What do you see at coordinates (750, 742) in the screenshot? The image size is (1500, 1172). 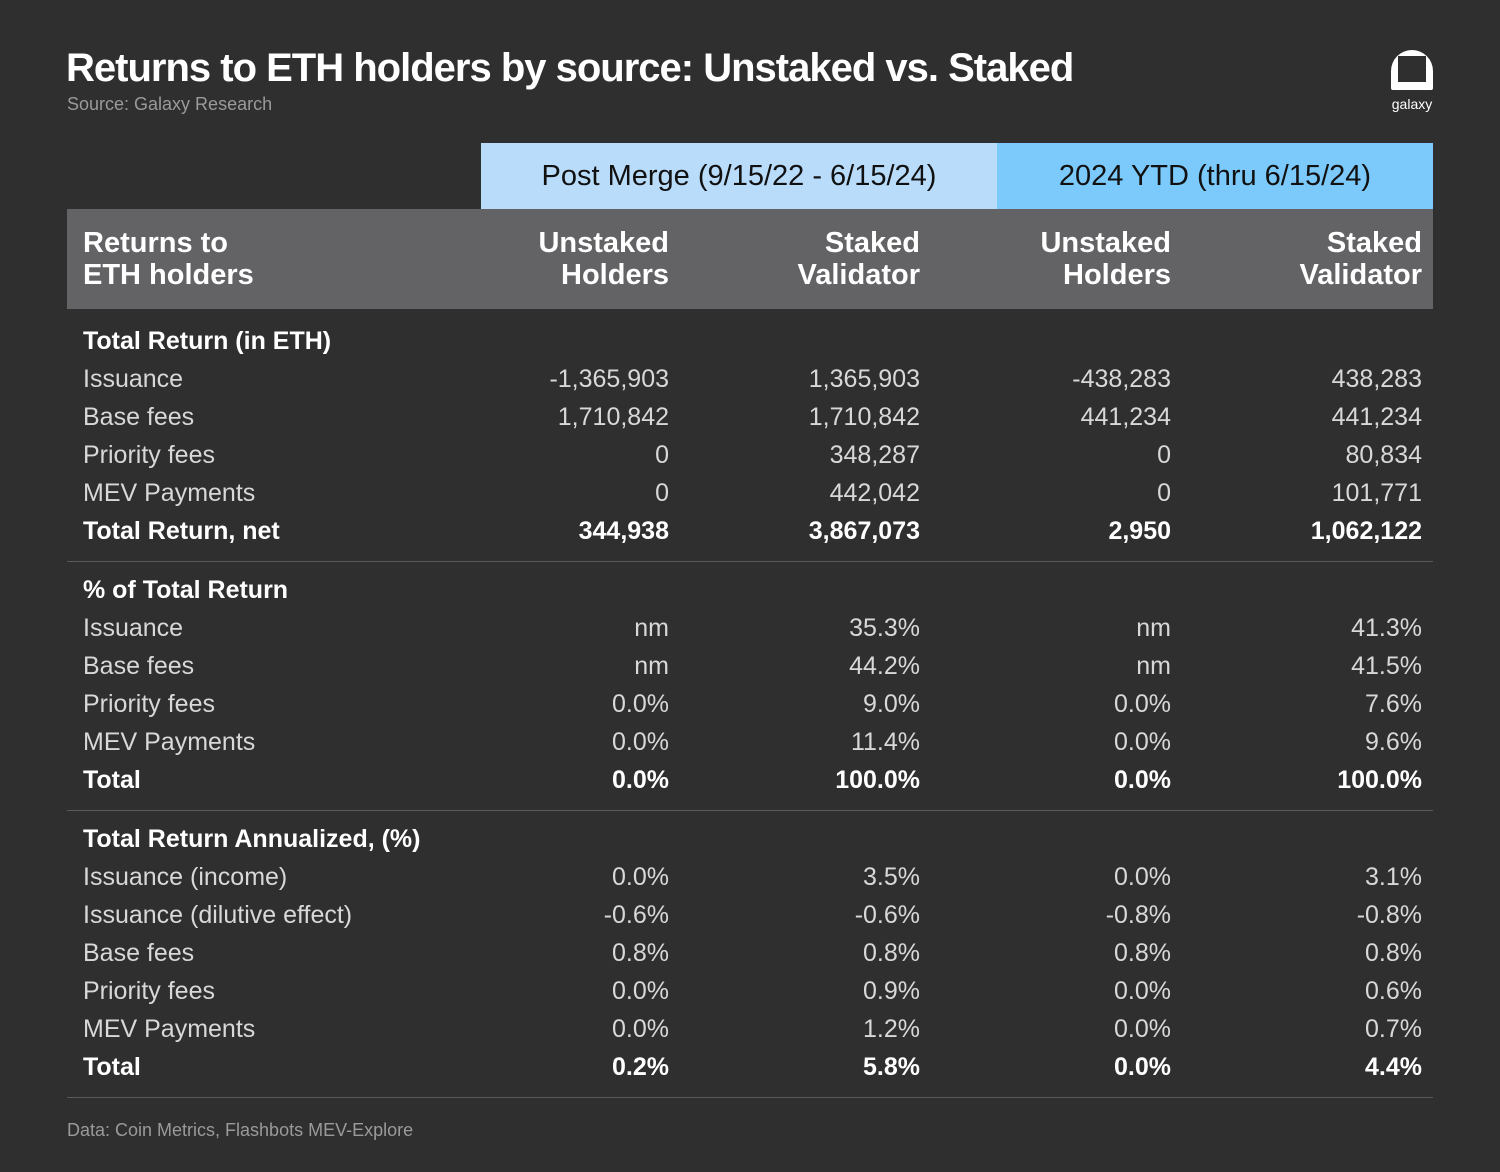 I see `table-row: MEV Payments 0.0% 11.4% 0.0% 9.6%` at bounding box center [750, 742].